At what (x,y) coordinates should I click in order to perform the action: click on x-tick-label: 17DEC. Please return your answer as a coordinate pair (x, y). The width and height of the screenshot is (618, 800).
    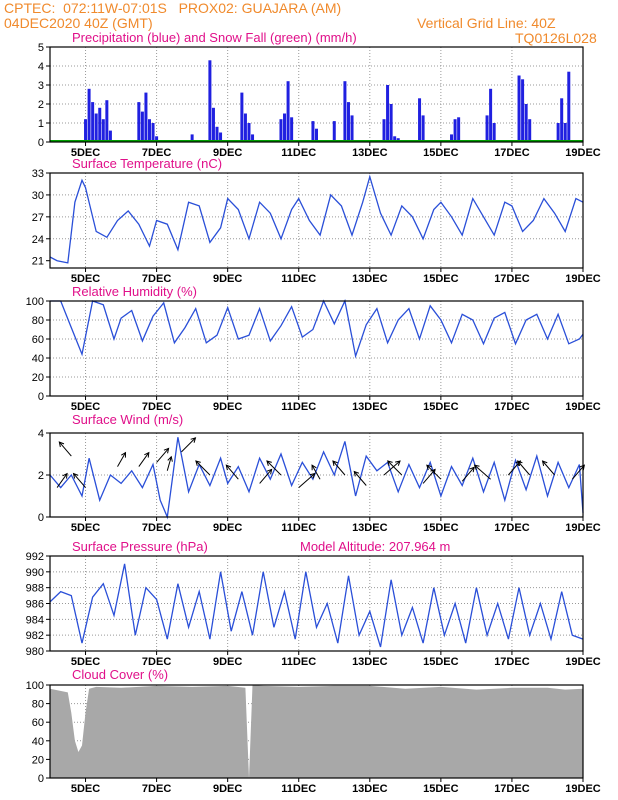
    Looking at the image, I should click on (512, 662).